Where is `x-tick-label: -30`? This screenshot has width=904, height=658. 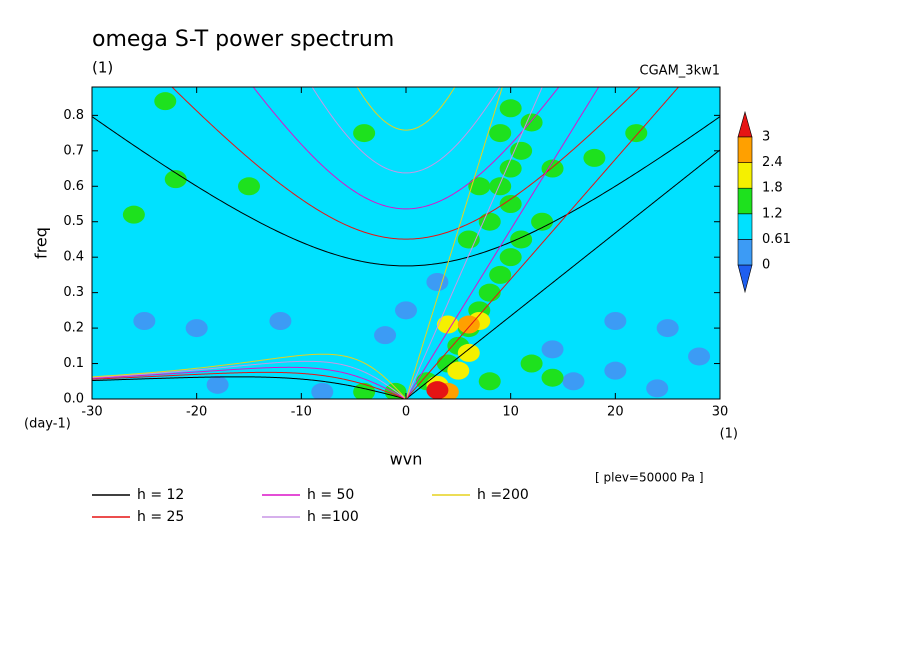 x-tick-label: -30 is located at coordinates (91, 412).